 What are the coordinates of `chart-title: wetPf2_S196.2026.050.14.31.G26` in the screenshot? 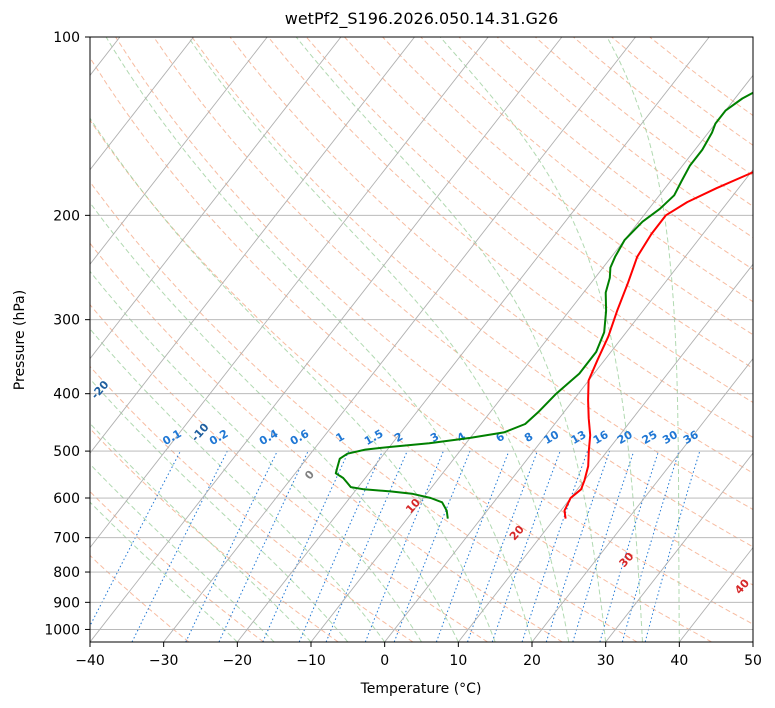 It's located at (421, 18).